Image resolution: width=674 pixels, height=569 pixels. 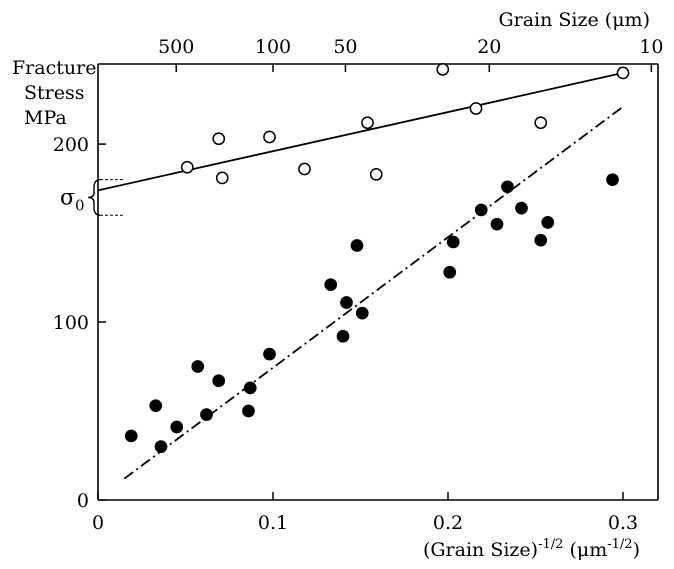 I want to click on x-axis-title-unit: (μm, so click(x=585, y=550).